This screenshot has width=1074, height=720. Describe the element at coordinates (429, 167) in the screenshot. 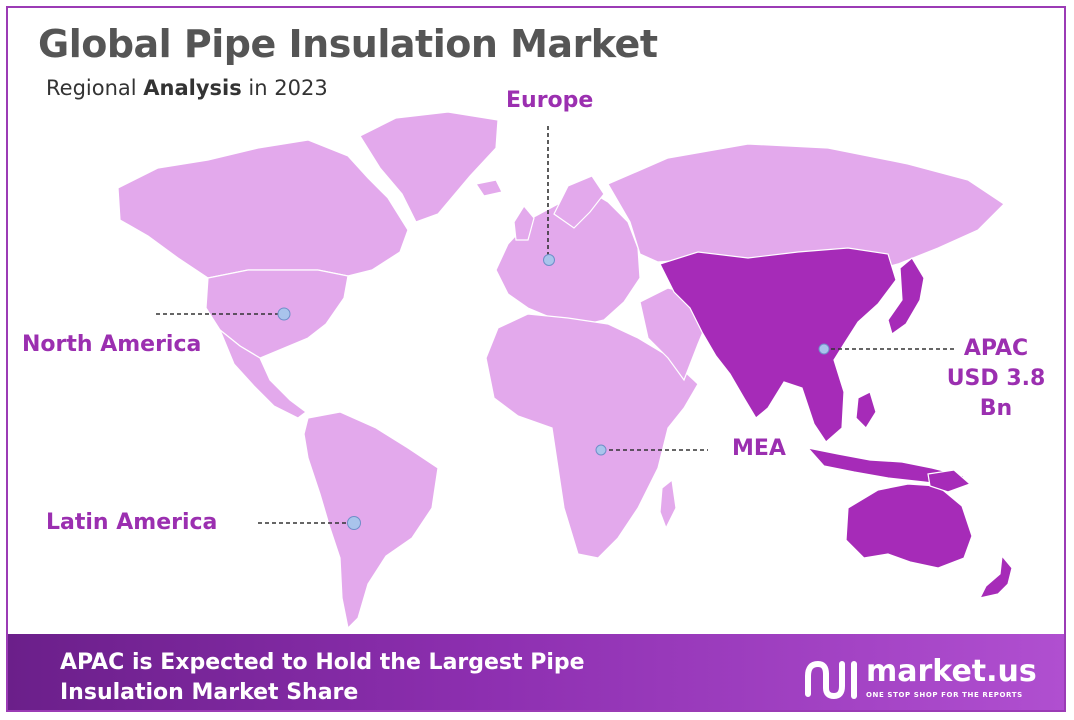

I see `greenland` at that location.